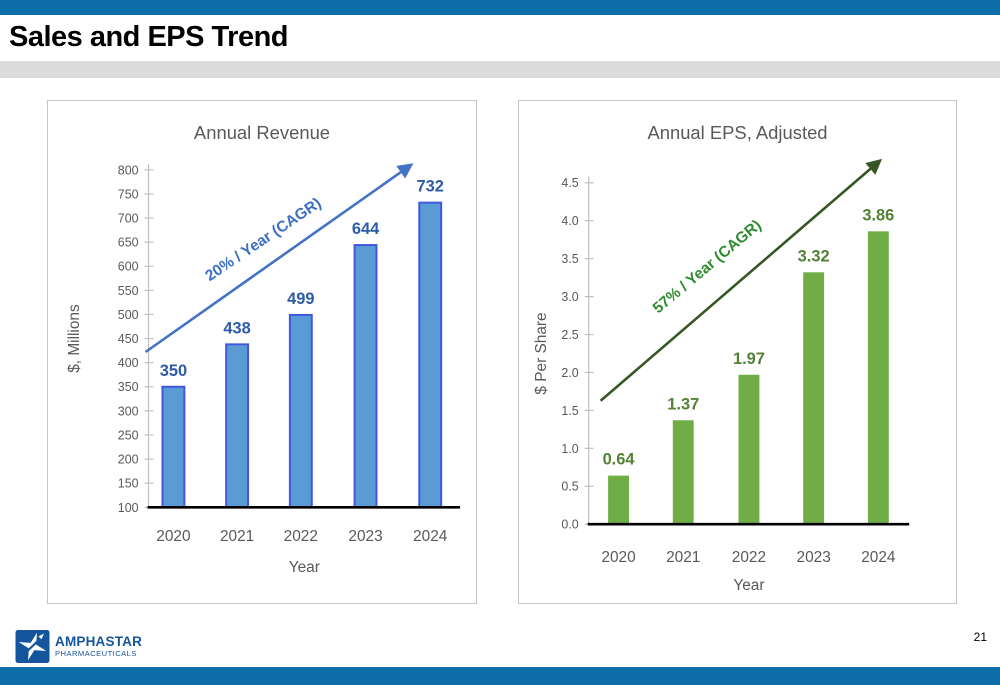 The width and height of the screenshot is (1000, 685). What do you see at coordinates (500, 69) in the screenshot?
I see `title-underline-band` at bounding box center [500, 69].